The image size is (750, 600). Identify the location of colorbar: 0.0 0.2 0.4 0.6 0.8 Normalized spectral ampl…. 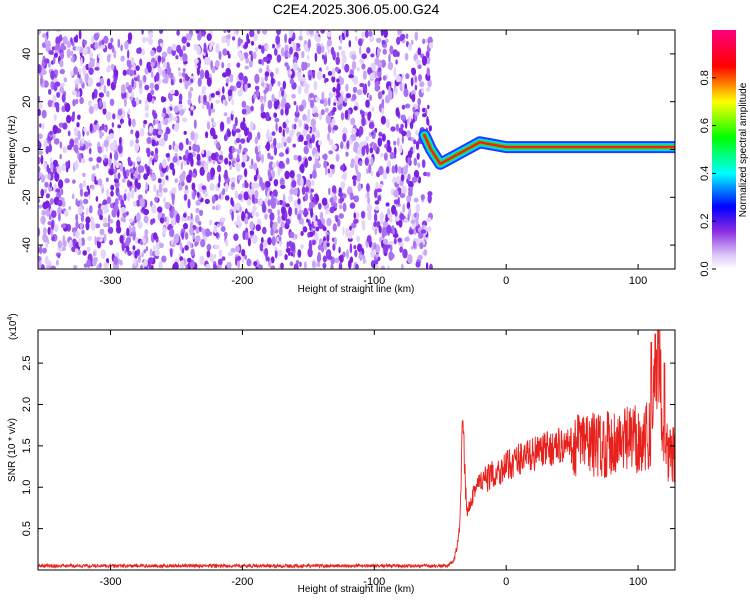
(724, 153).